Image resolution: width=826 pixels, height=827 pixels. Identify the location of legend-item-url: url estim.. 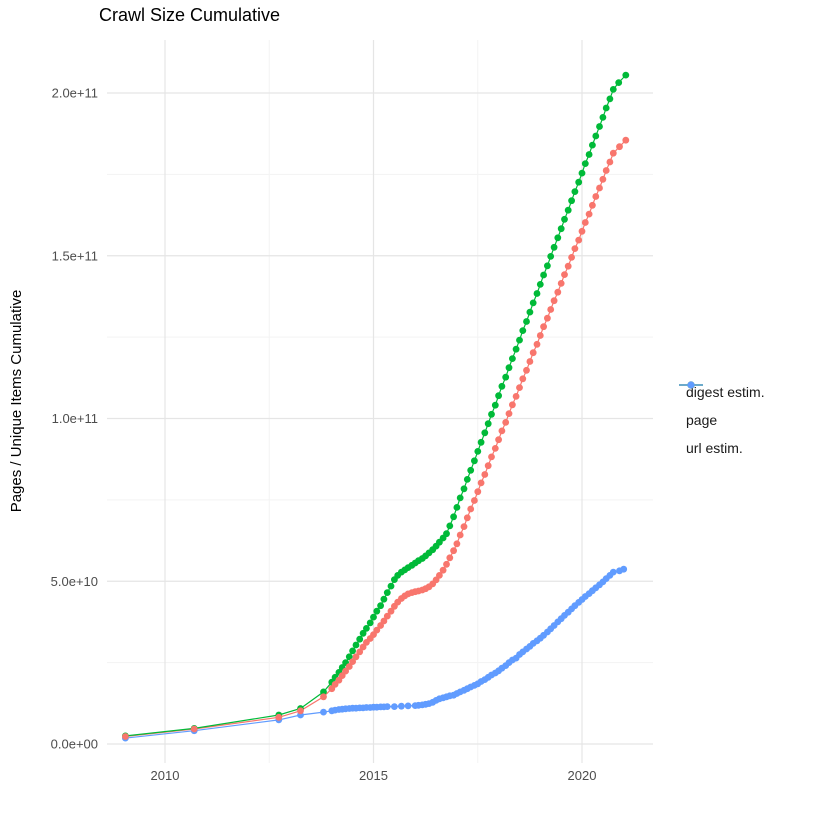
(721, 421).